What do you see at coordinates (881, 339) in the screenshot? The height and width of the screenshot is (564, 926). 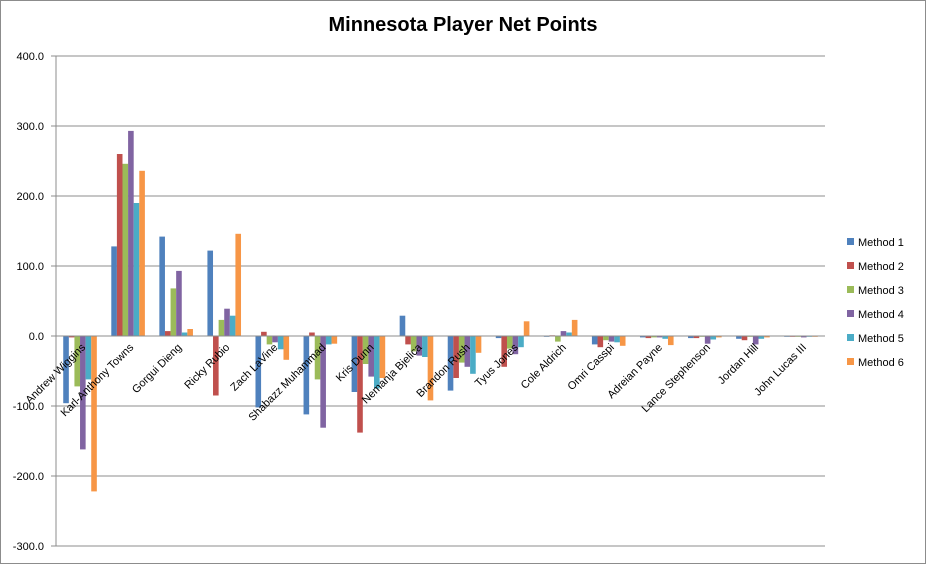 I see `legend-label: Method 5` at bounding box center [881, 339].